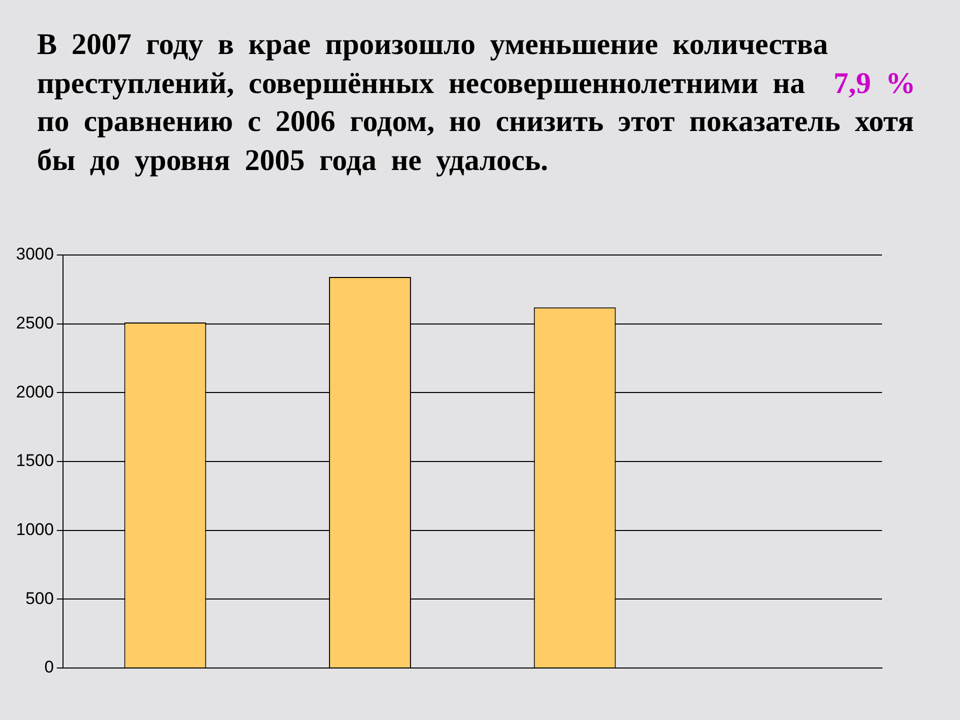 This screenshot has width=960, height=720. What do you see at coordinates (49, 667) in the screenshot?
I see `y-tick-label: 0` at bounding box center [49, 667].